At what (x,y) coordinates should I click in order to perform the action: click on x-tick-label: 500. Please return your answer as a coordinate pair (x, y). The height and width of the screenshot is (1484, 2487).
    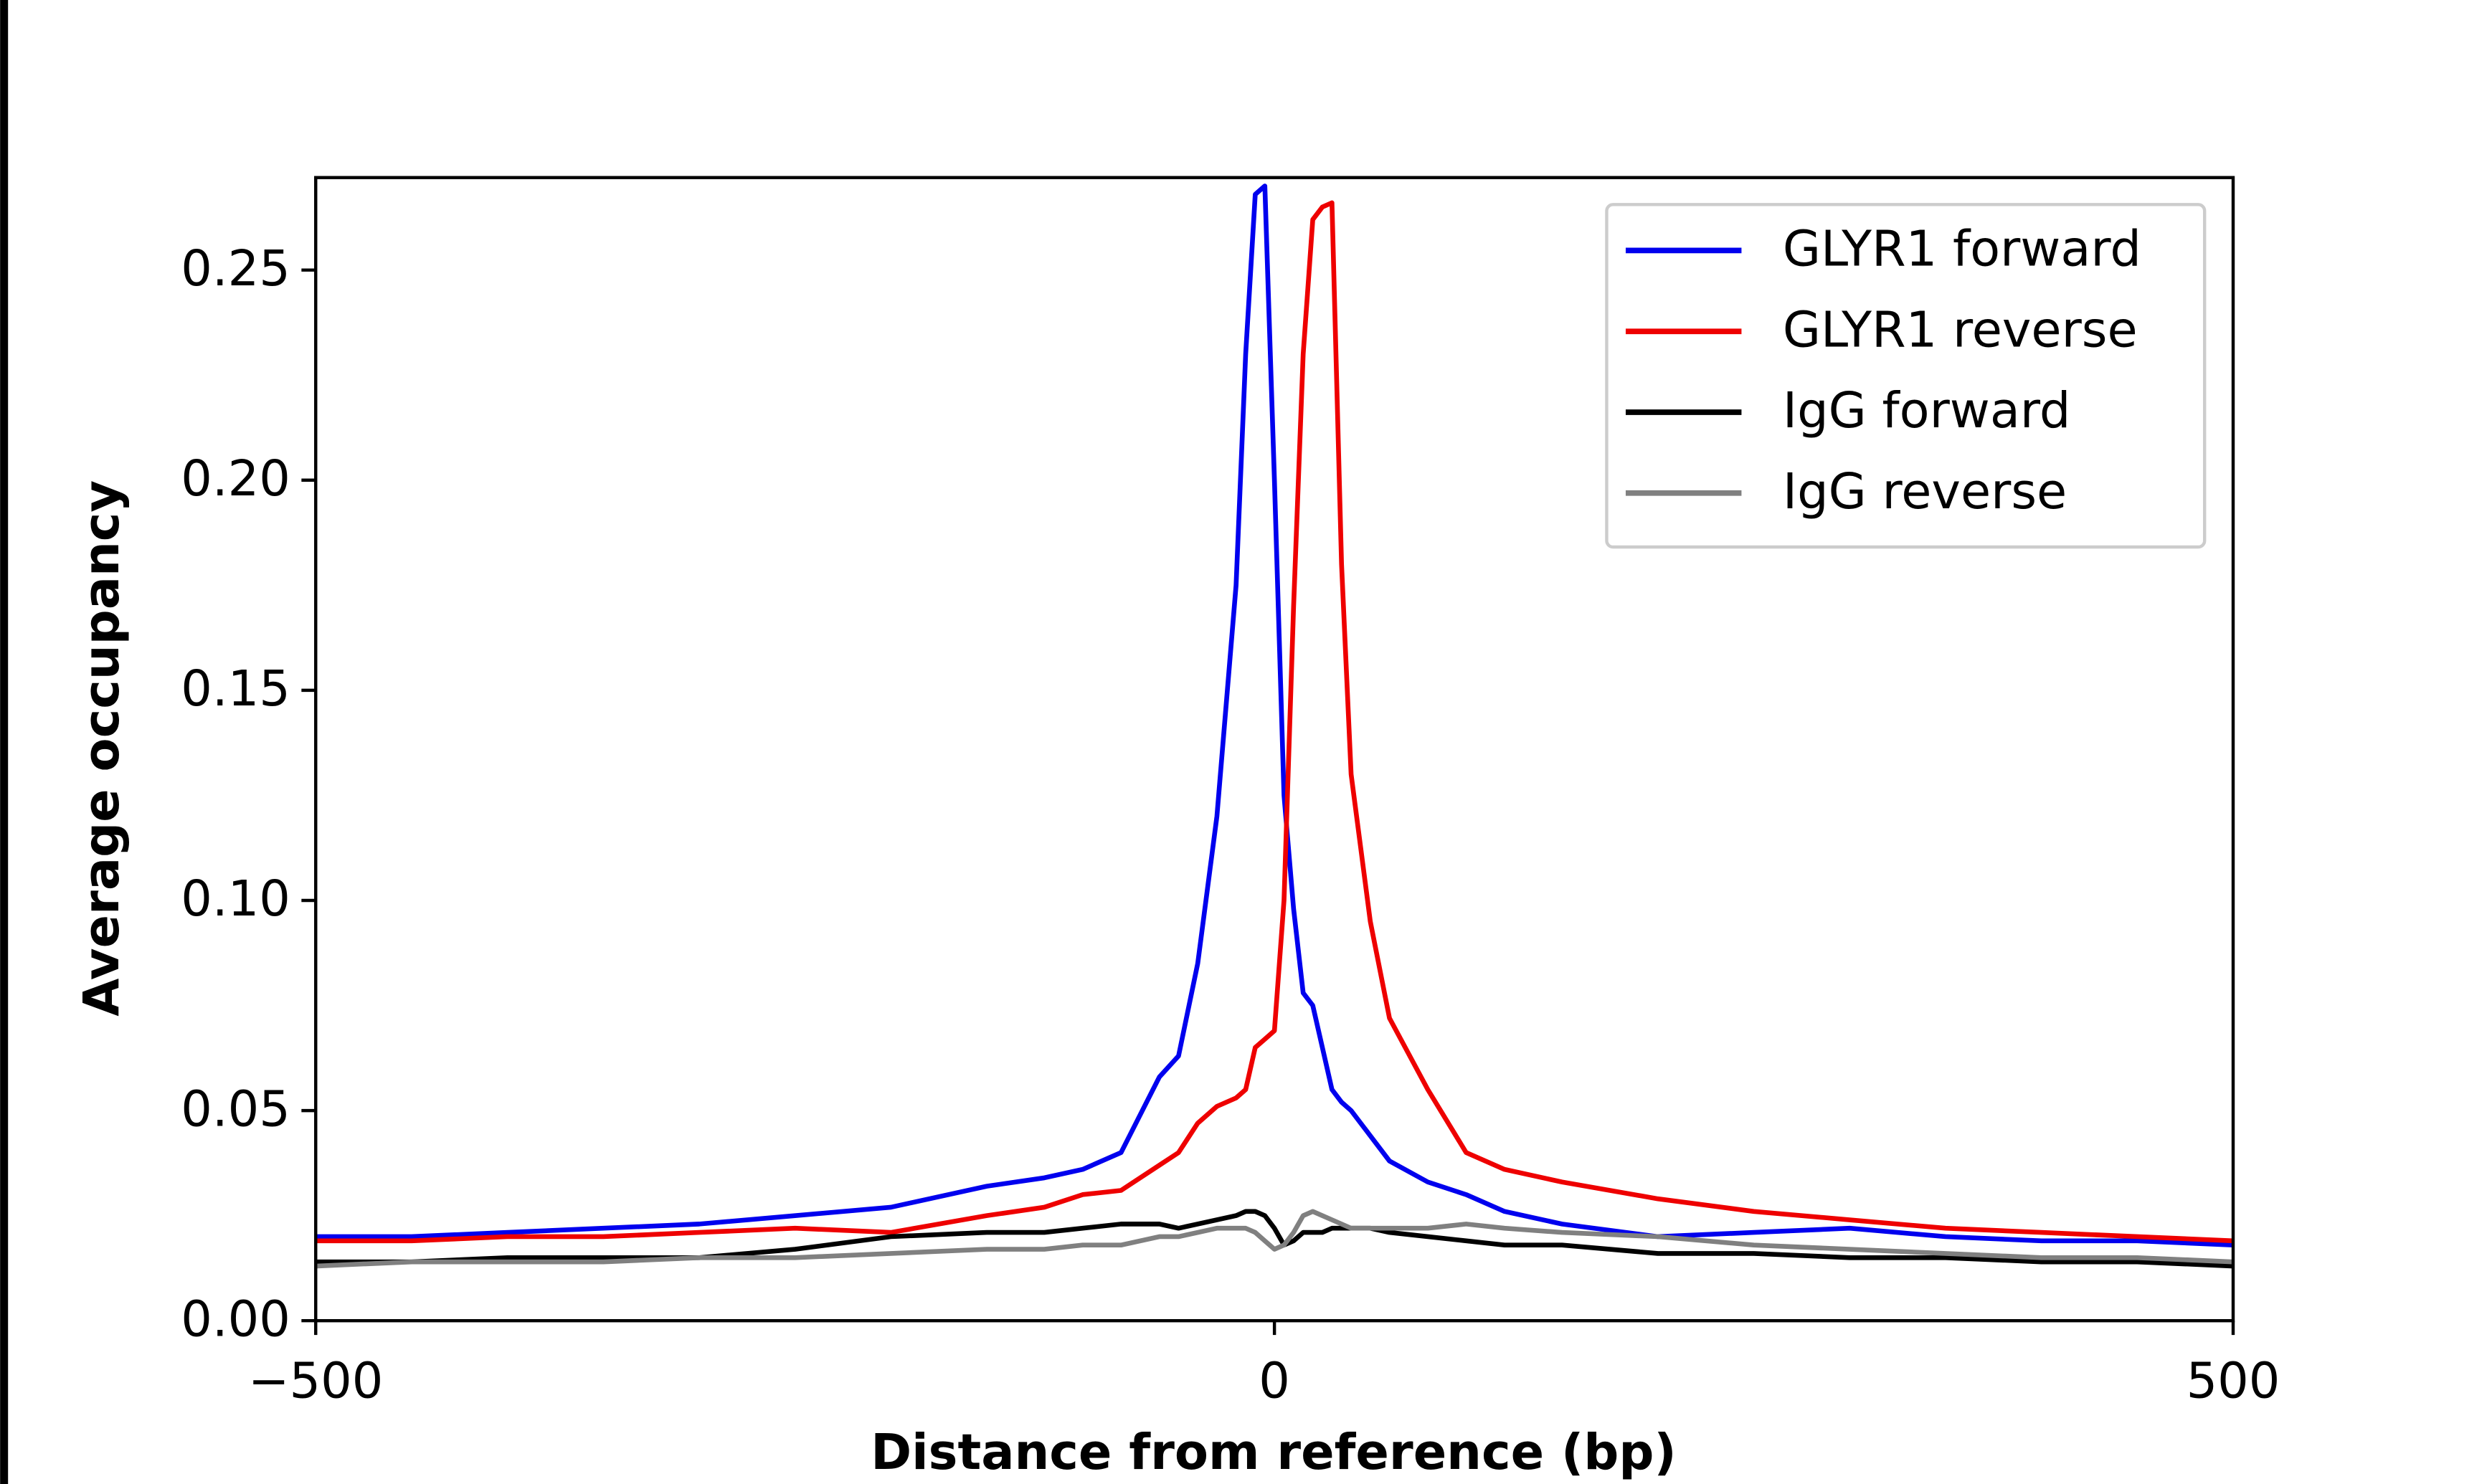
    Looking at the image, I should click on (2234, 1382).